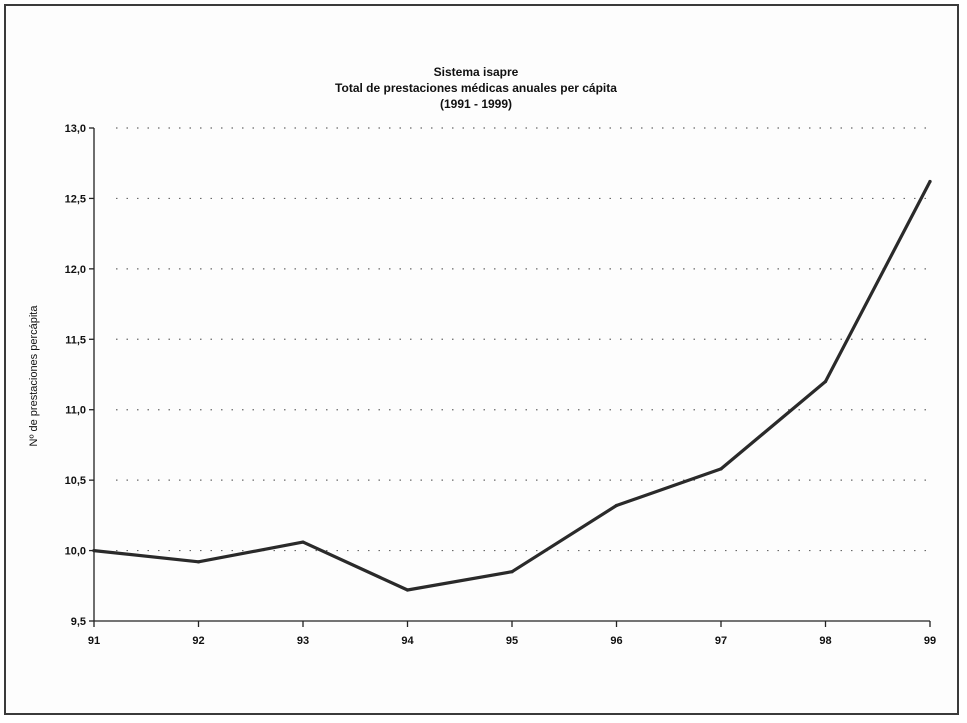  I want to click on y-tick-label: 12,0, so click(75, 270).